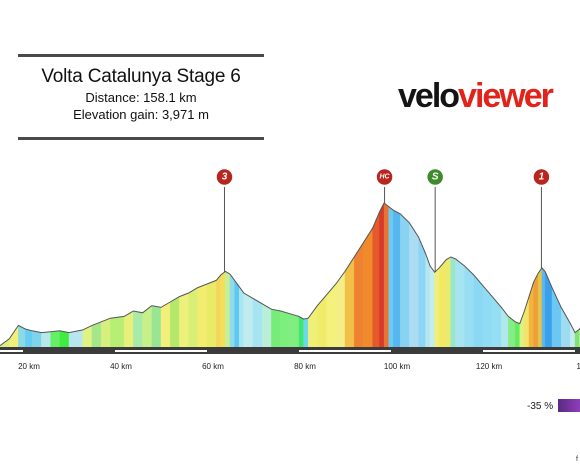 The height and width of the screenshot is (469, 580). Describe the element at coordinates (141, 76) in the screenshot. I see `stage-title: Volta Catalunya Stage 6` at that location.